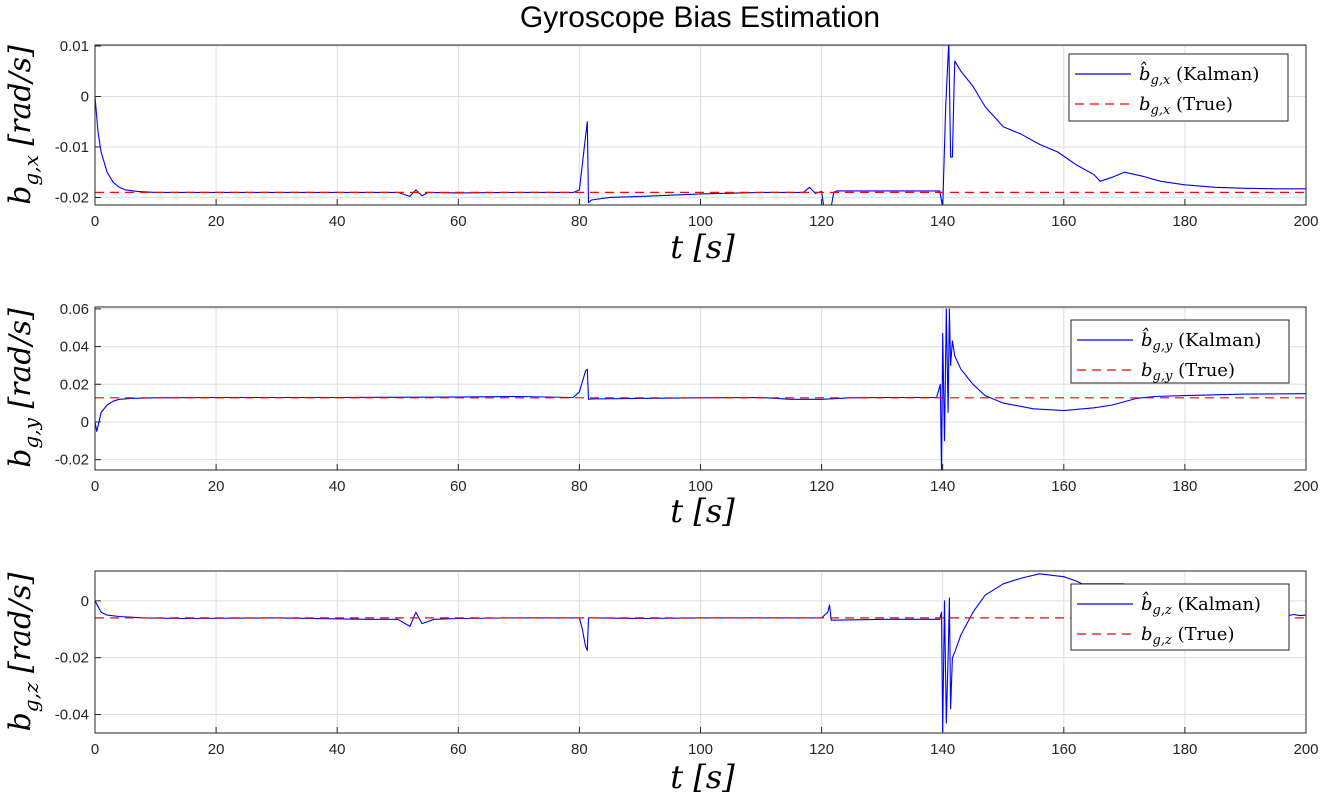 Image resolution: width=1323 pixels, height=808 pixels. Describe the element at coordinates (1199, 74) in the screenshot. I see `legend-entry: b̂g,x (Kalman)` at that location.